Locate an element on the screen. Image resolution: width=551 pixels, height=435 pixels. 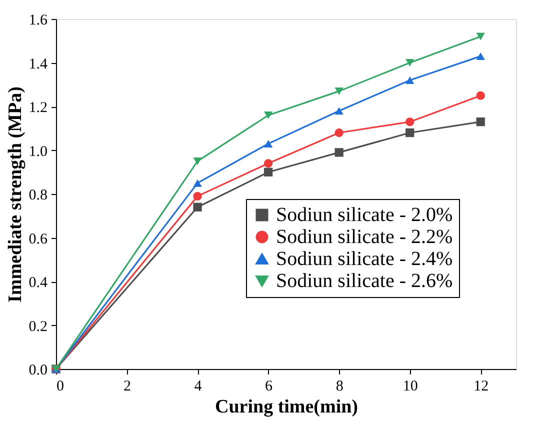
y-tick-label: 1.0 is located at coordinates (38, 152).